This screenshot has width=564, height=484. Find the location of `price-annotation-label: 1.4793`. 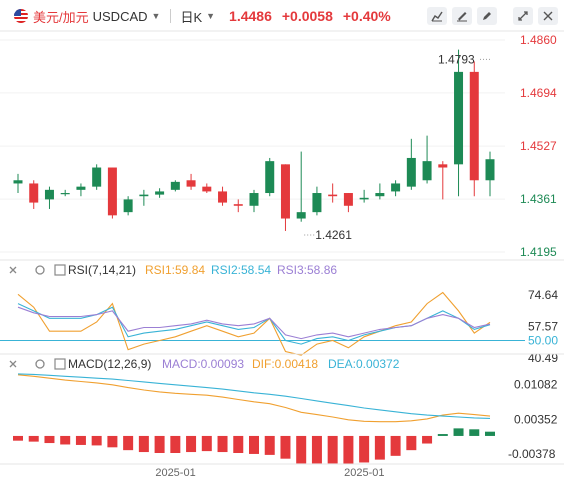

price-annotation-label: 1.4793 is located at coordinates (456, 59).